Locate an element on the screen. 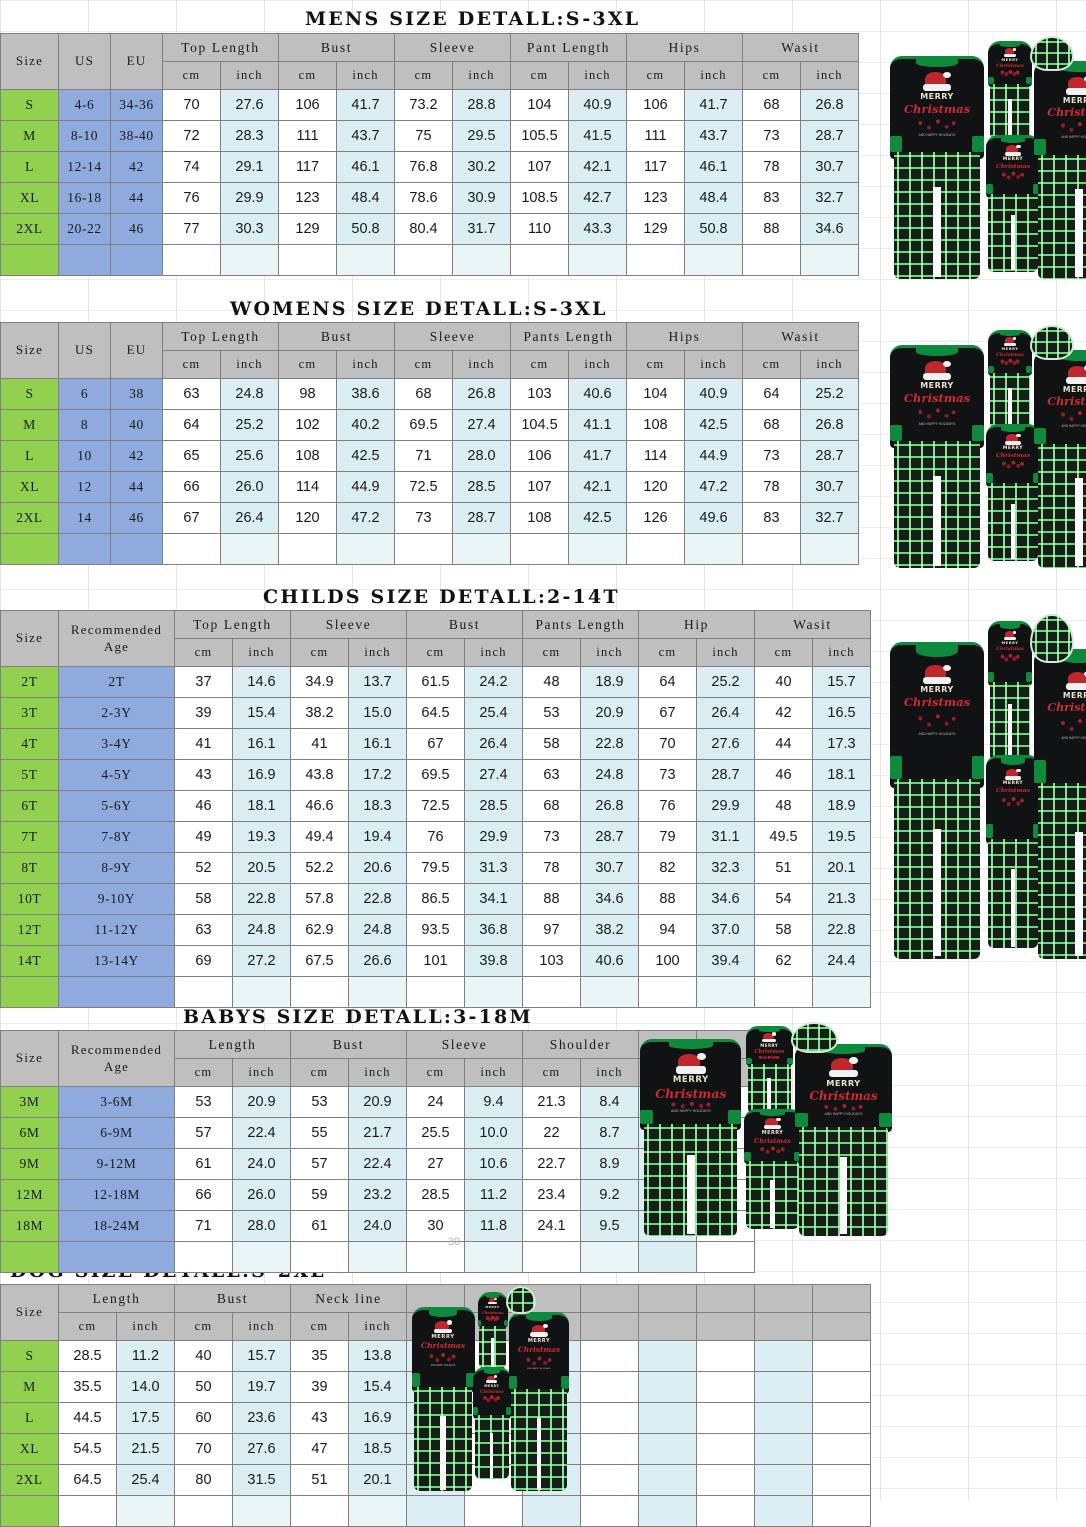 This screenshot has height=1527, width=1086. womens-row-0-v6: 103 is located at coordinates (539, 394).